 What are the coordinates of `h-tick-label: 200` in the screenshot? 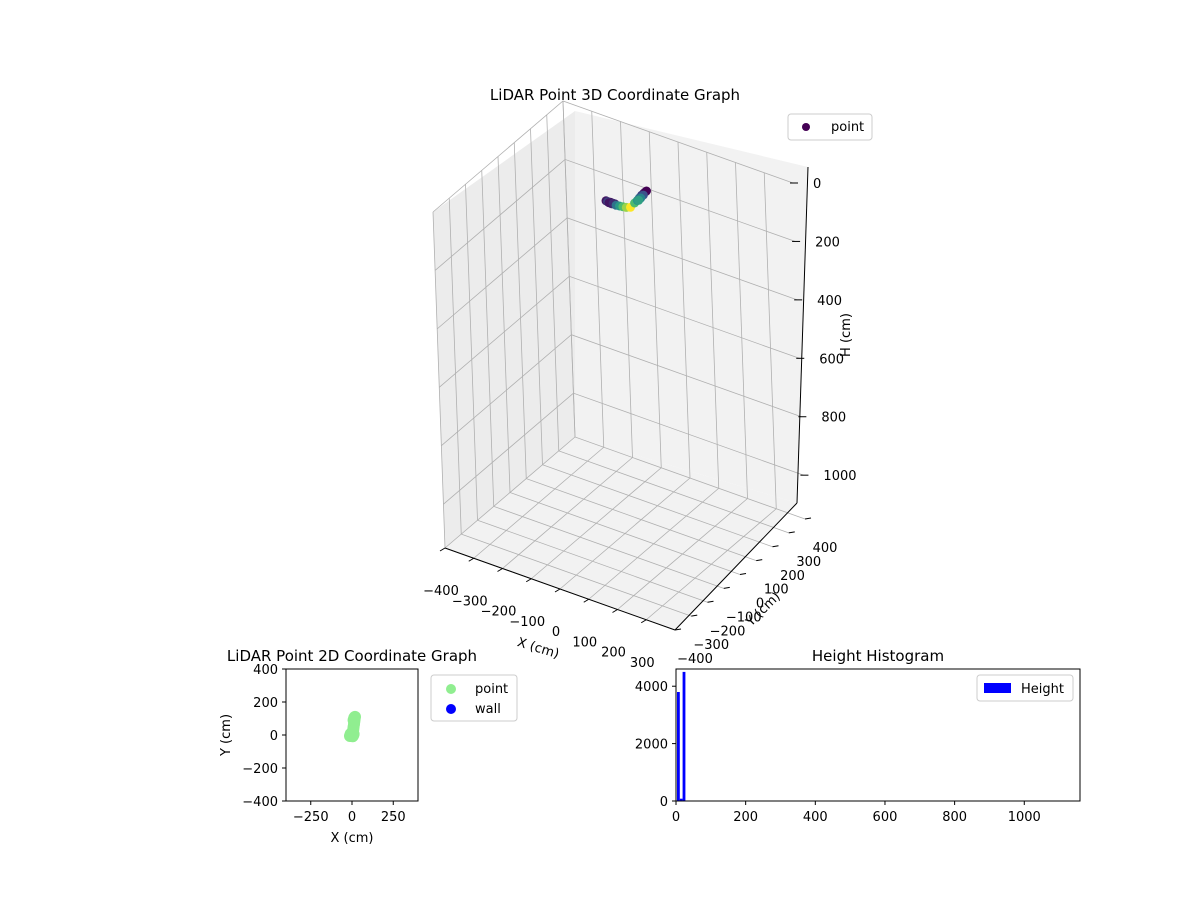 It's located at (827, 242).